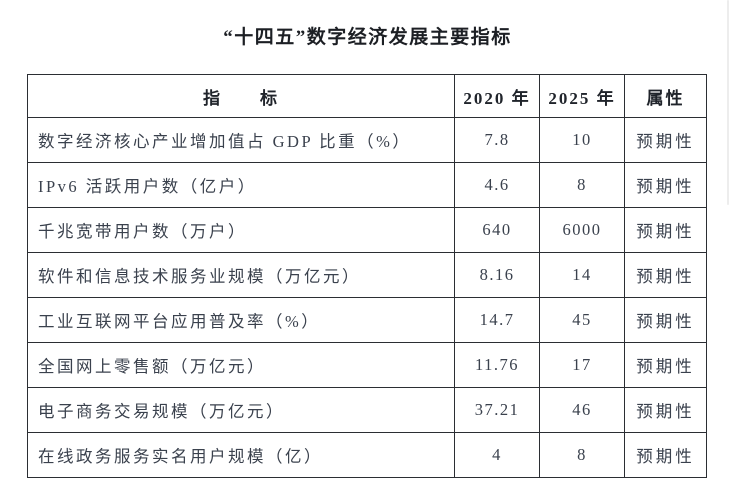 This screenshot has width=735, height=499. I want to click on value-2025-cell: 46, so click(582, 410).